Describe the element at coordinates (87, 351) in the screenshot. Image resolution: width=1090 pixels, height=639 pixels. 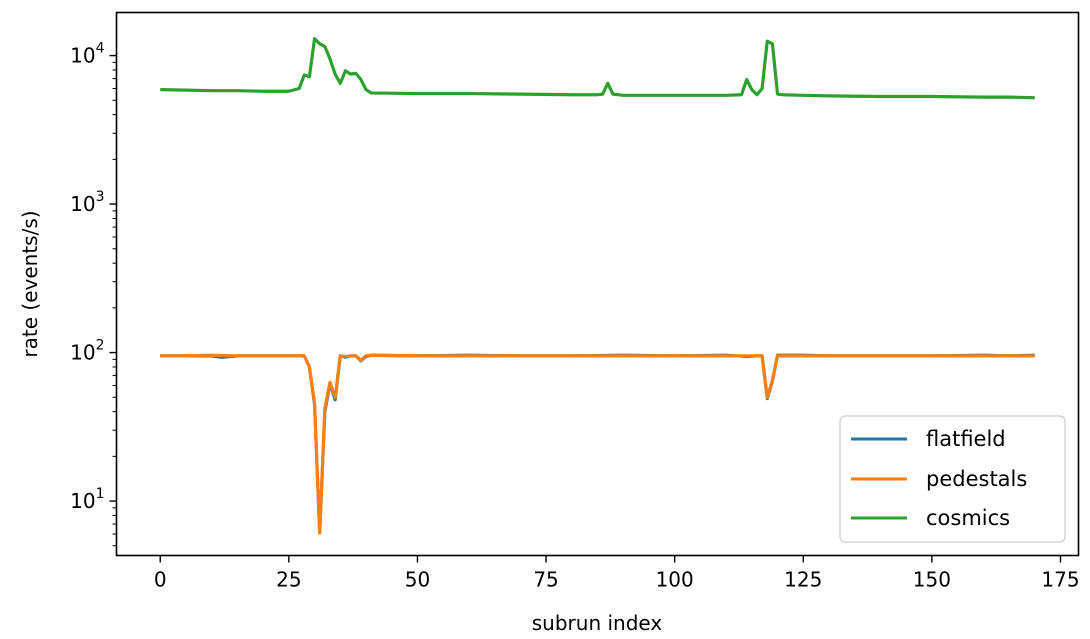
I see `y-tick-label: 10²` at that location.